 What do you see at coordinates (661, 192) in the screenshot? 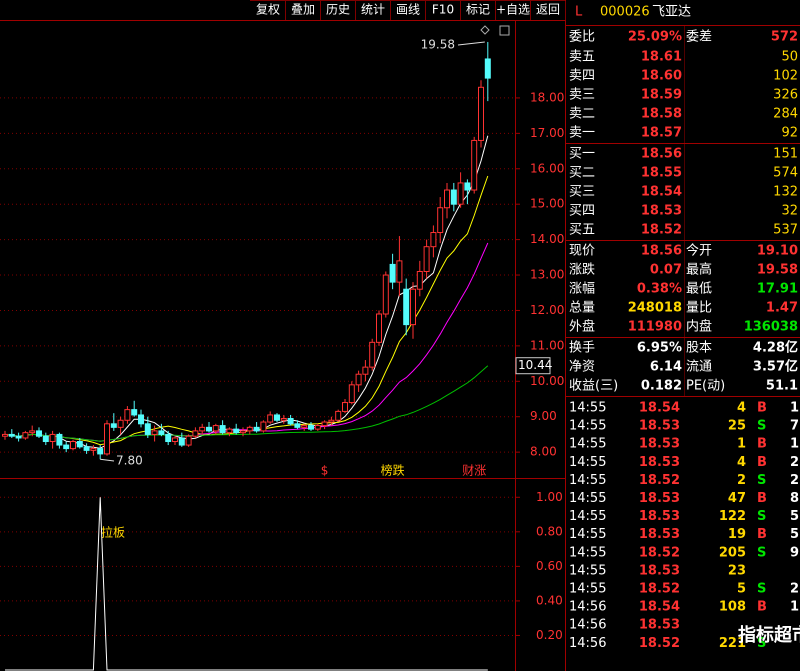
I see `quote-cell: 18.54` at bounding box center [661, 192].